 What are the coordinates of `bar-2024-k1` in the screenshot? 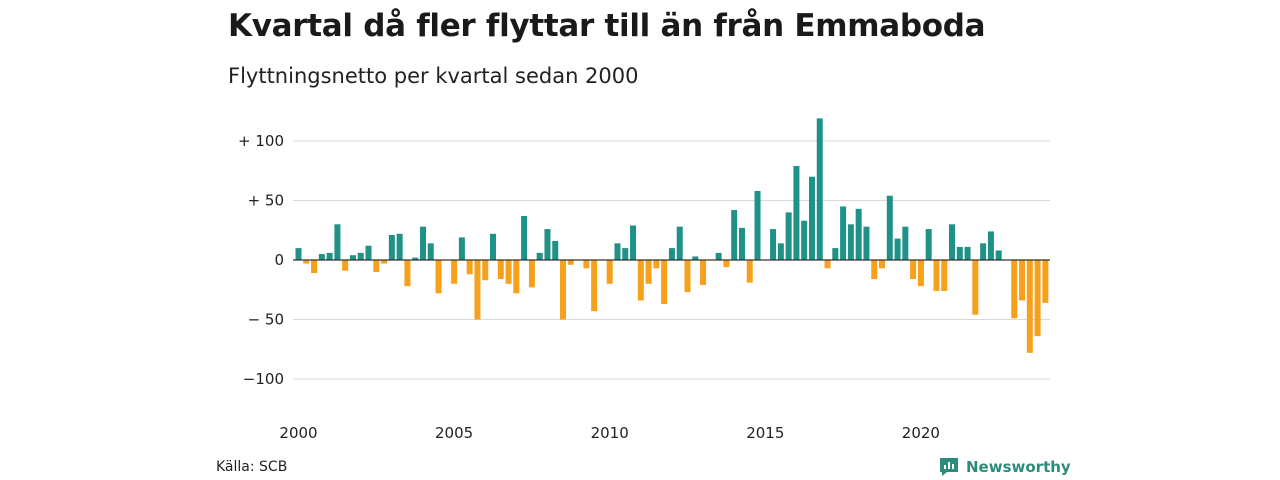 It's located at (1045, 281).